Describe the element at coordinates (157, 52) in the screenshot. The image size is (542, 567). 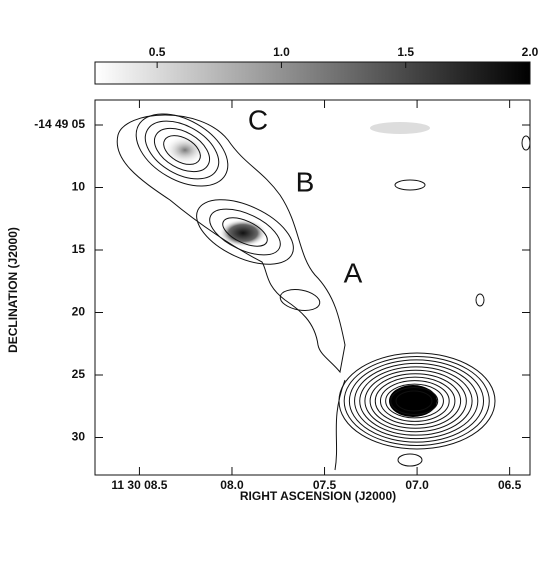
I see `colorbar-tick-label: 0.5` at that location.